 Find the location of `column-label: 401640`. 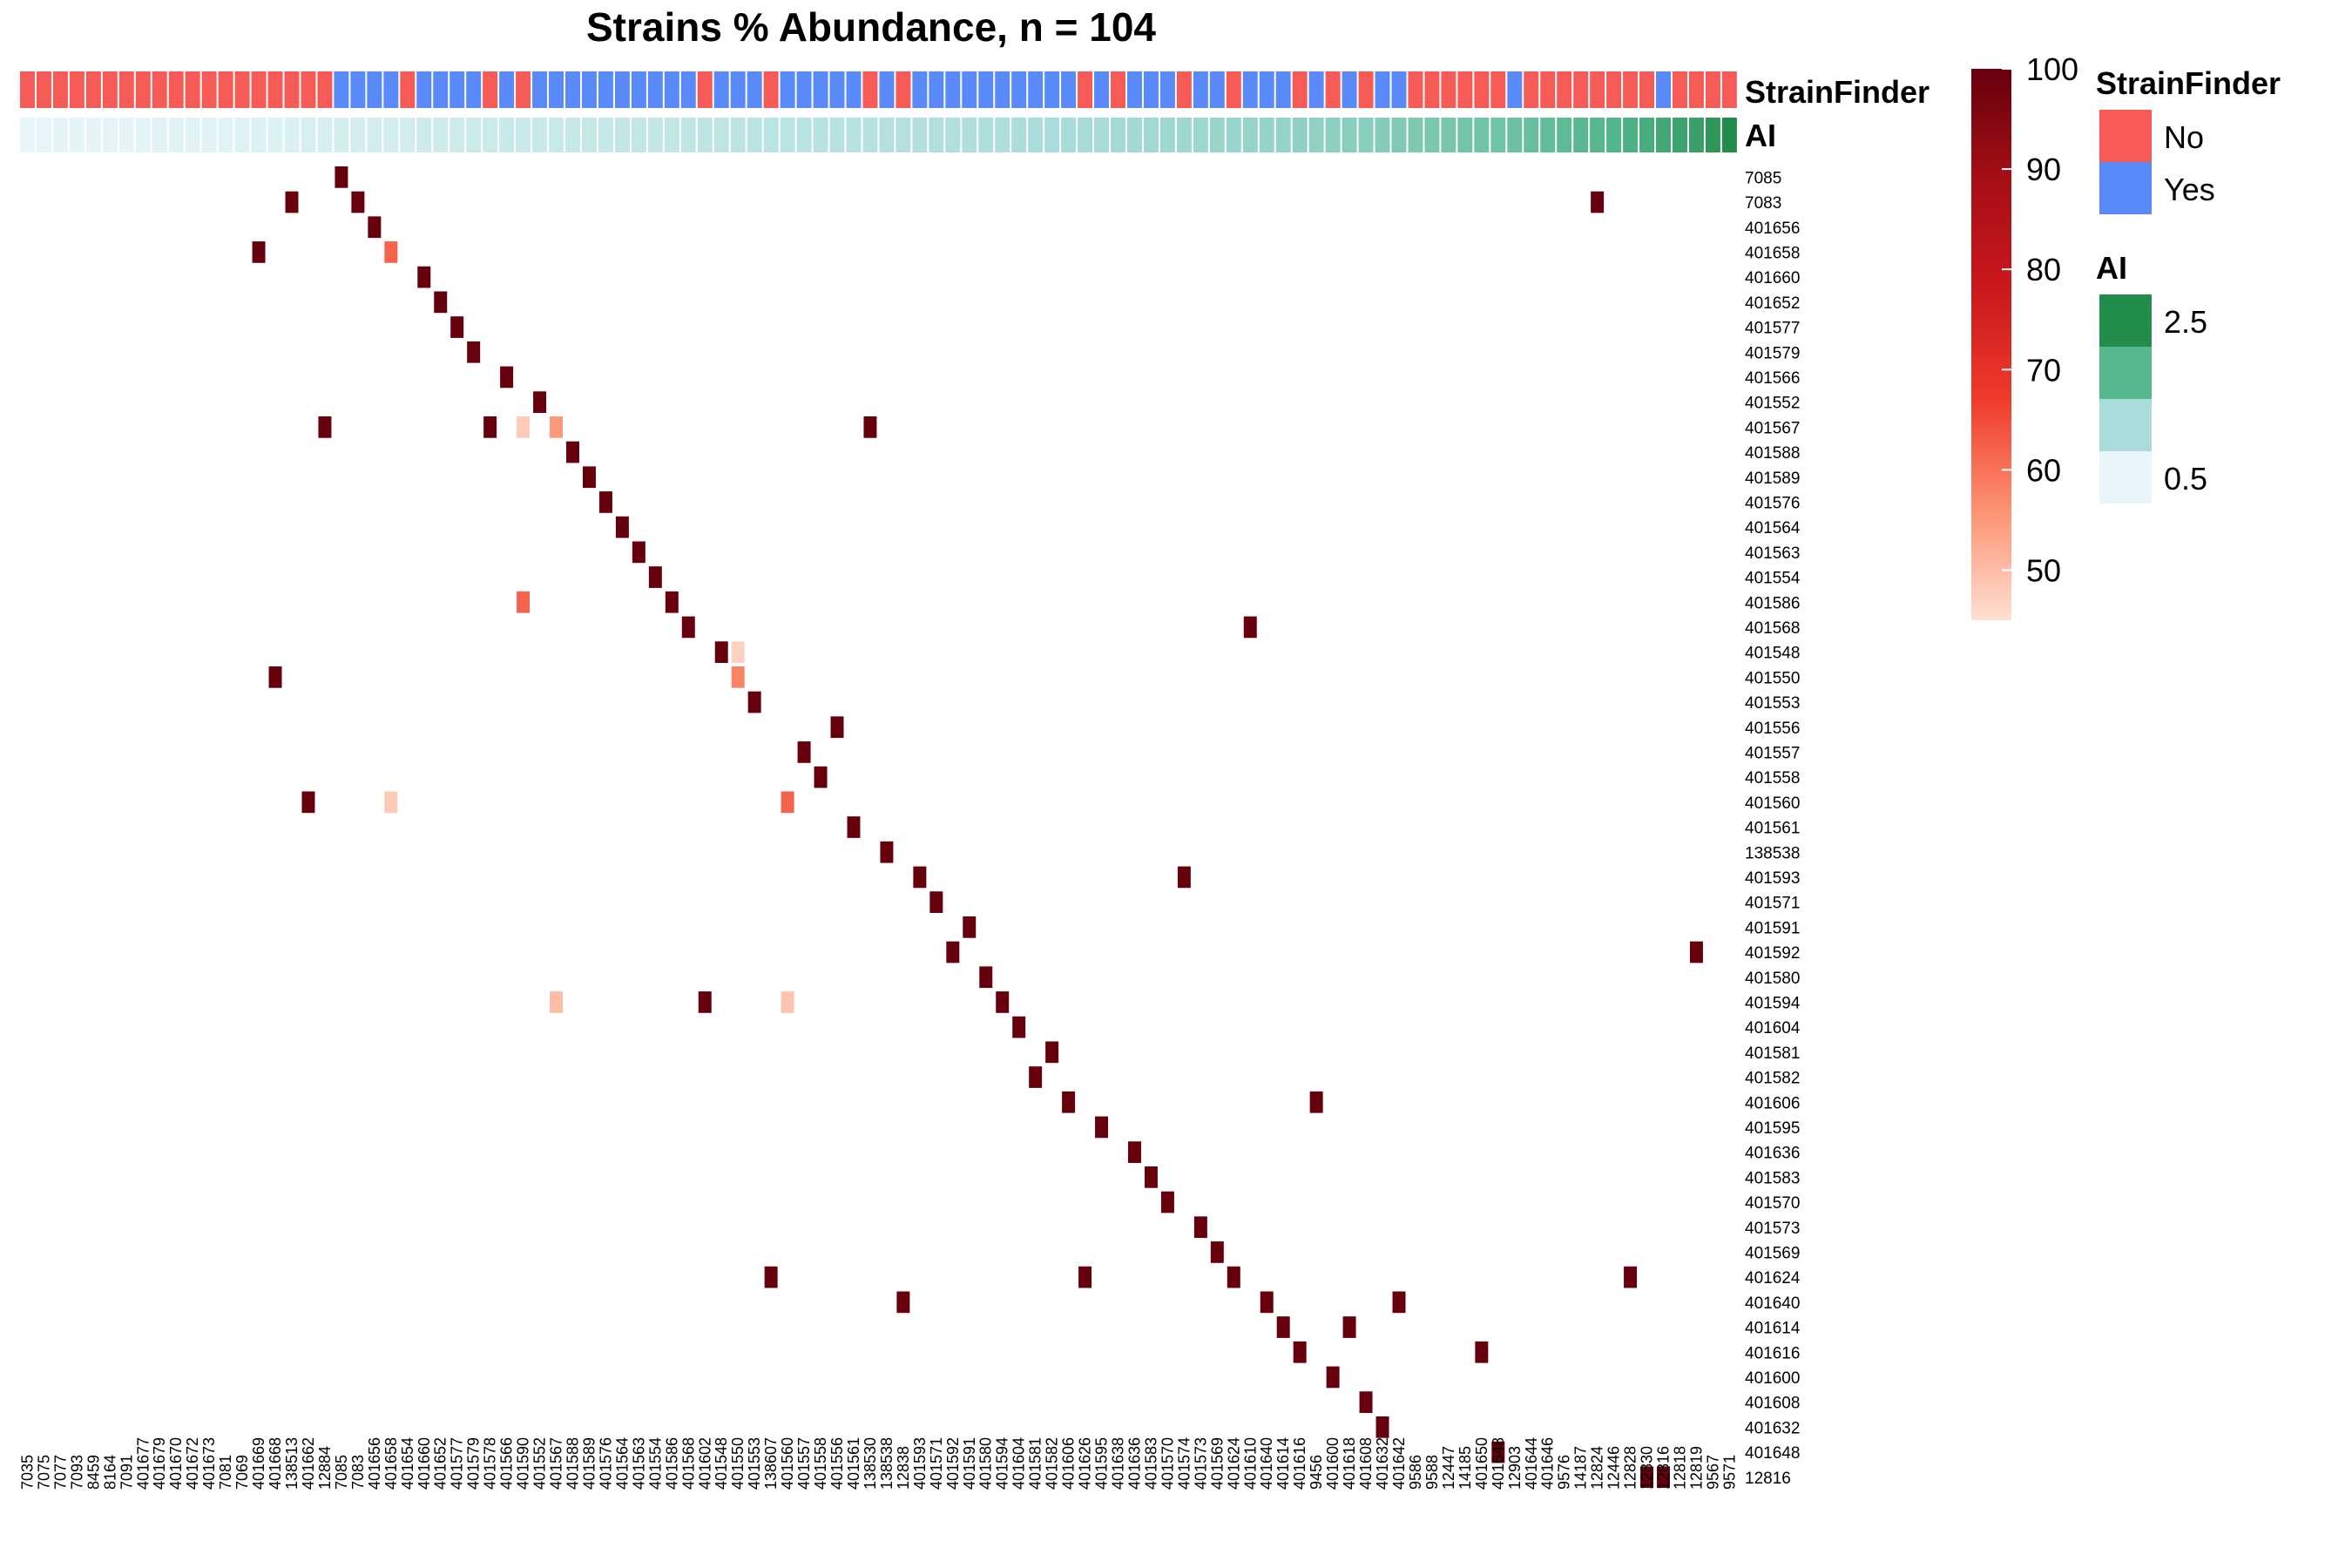

column-label: 401640 is located at coordinates (1266, 1463).